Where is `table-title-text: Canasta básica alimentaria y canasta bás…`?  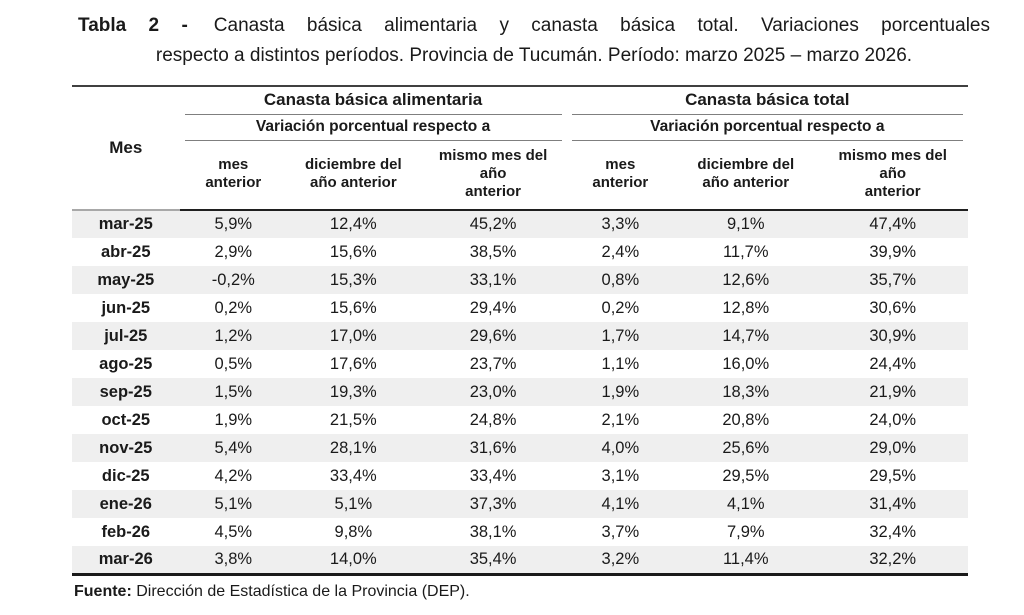 table-title-text: Canasta básica alimentaria y canasta bás… is located at coordinates (601, 25).